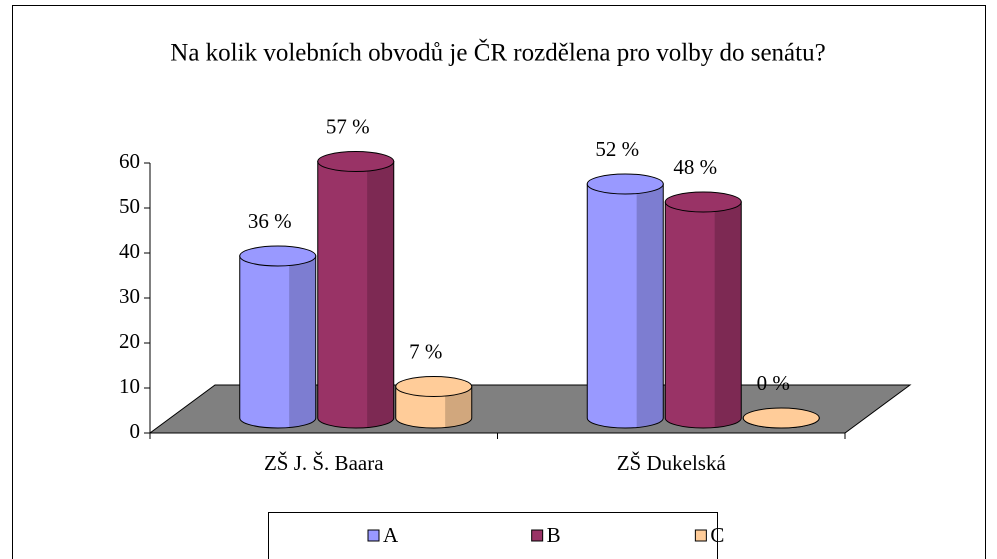 The height and width of the screenshot is (559, 997). Describe the element at coordinates (324, 463) in the screenshot. I see `x-tick-label: ZŠ J. Š. Baara` at that location.